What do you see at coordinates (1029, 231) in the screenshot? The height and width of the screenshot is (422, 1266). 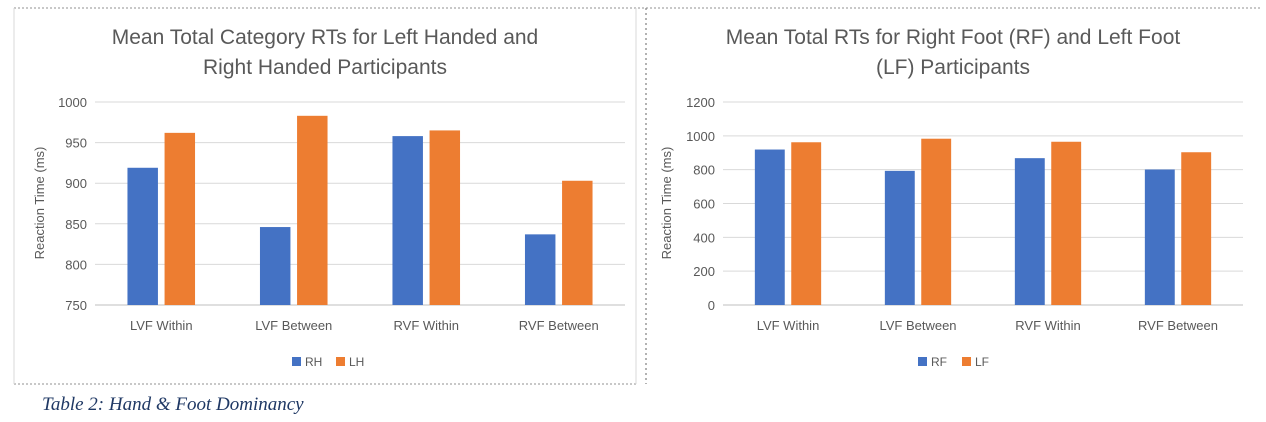 I see `bar-rf-rvf-within` at bounding box center [1029, 231].